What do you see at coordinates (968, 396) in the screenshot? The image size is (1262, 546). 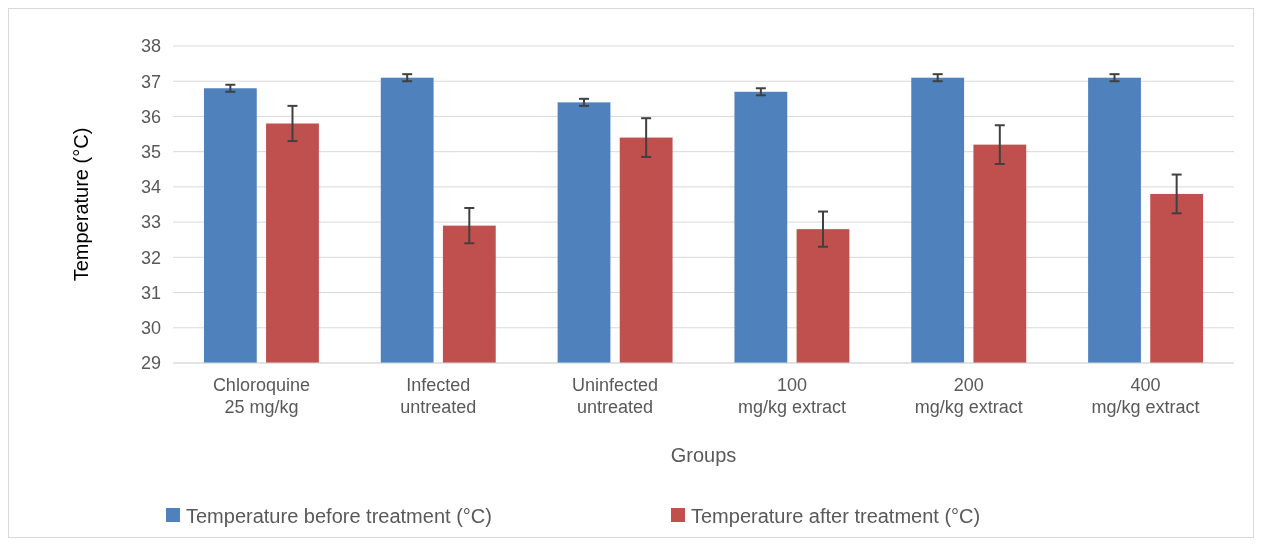 I see `x-tick-label: 200 mg/kg extract` at bounding box center [968, 396].